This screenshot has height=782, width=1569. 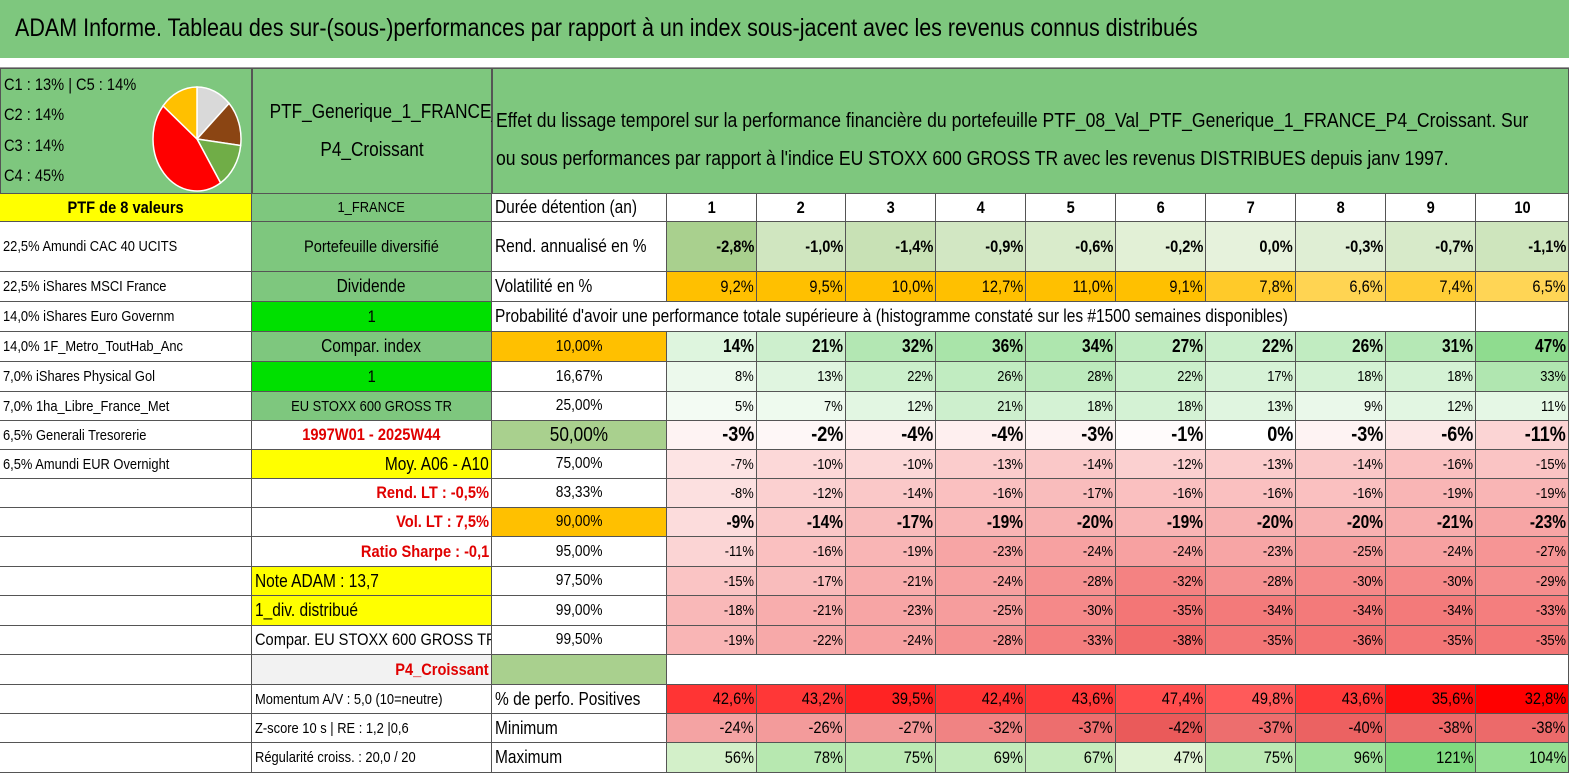 I want to click on positive-share-value-text: 49,8%, so click(x=1272, y=698).